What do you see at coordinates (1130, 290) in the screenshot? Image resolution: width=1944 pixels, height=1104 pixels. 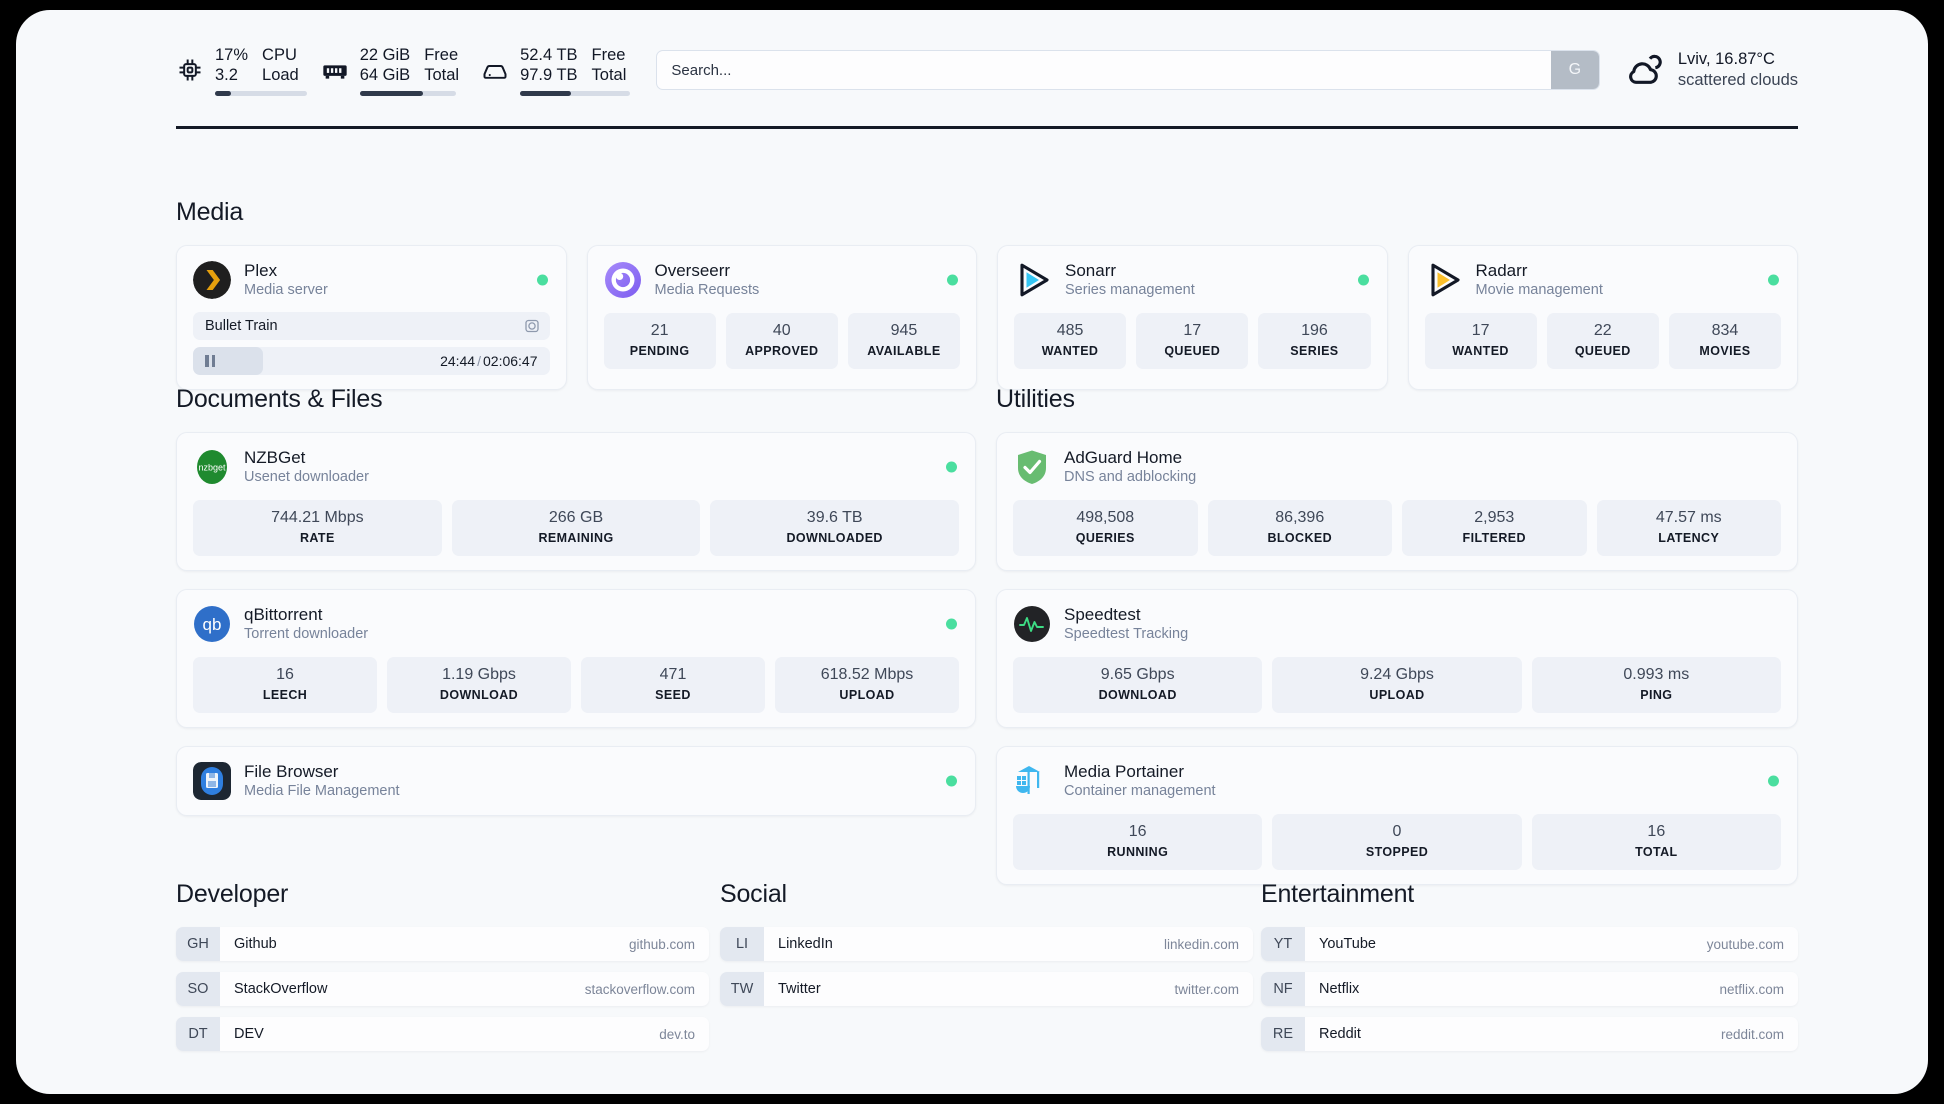 I see `service-subtitle: Series management` at bounding box center [1130, 290].